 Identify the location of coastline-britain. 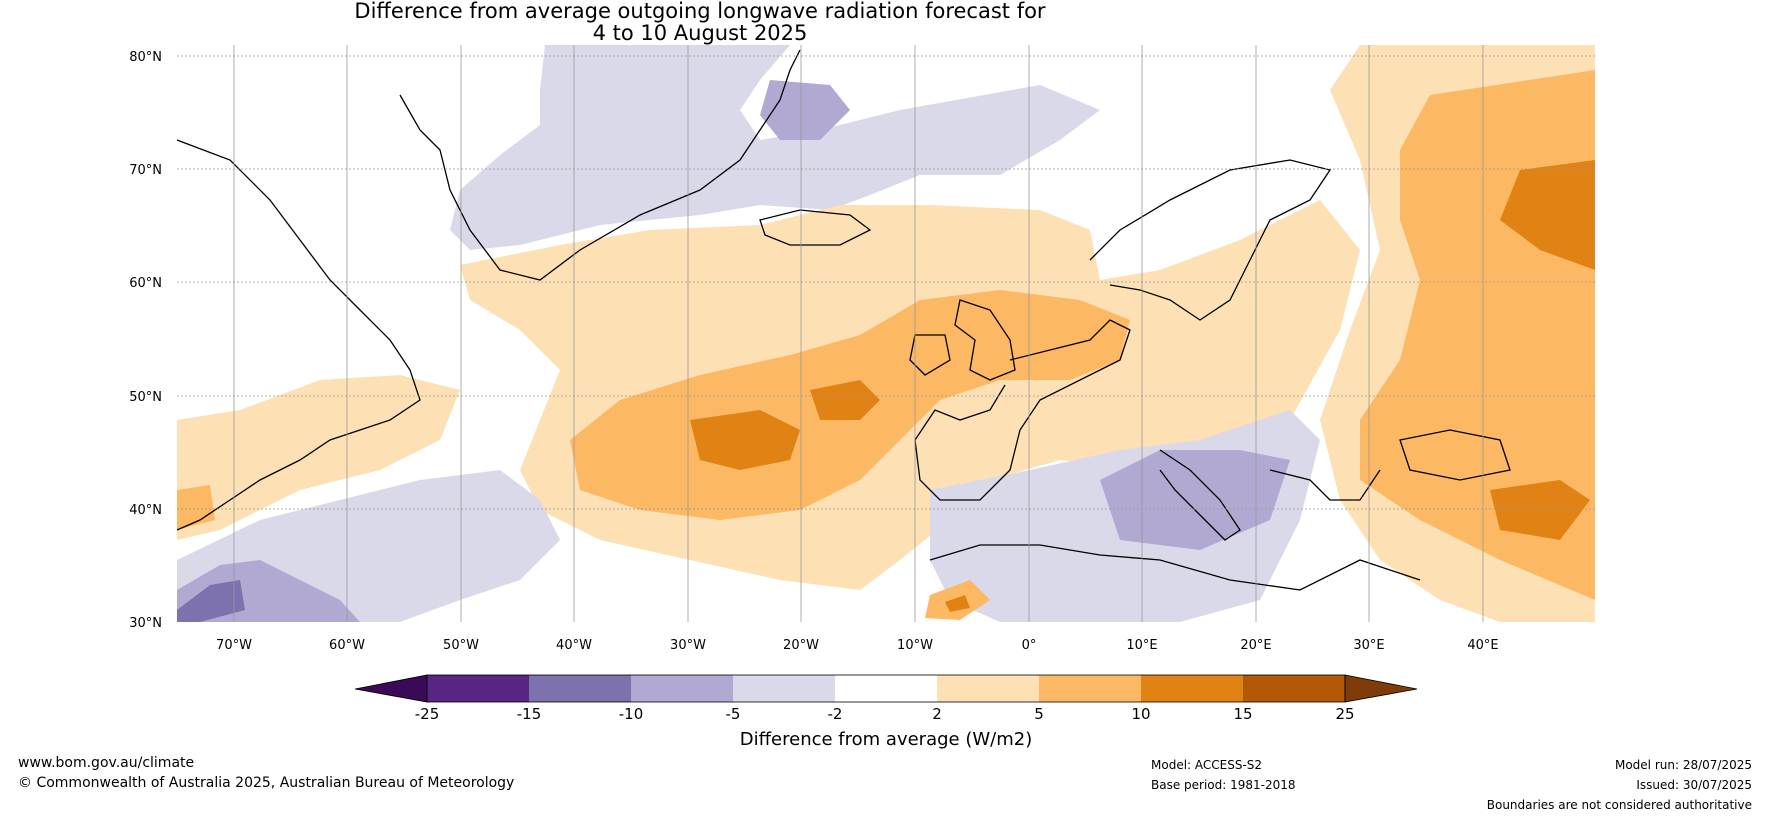
(985, 340).